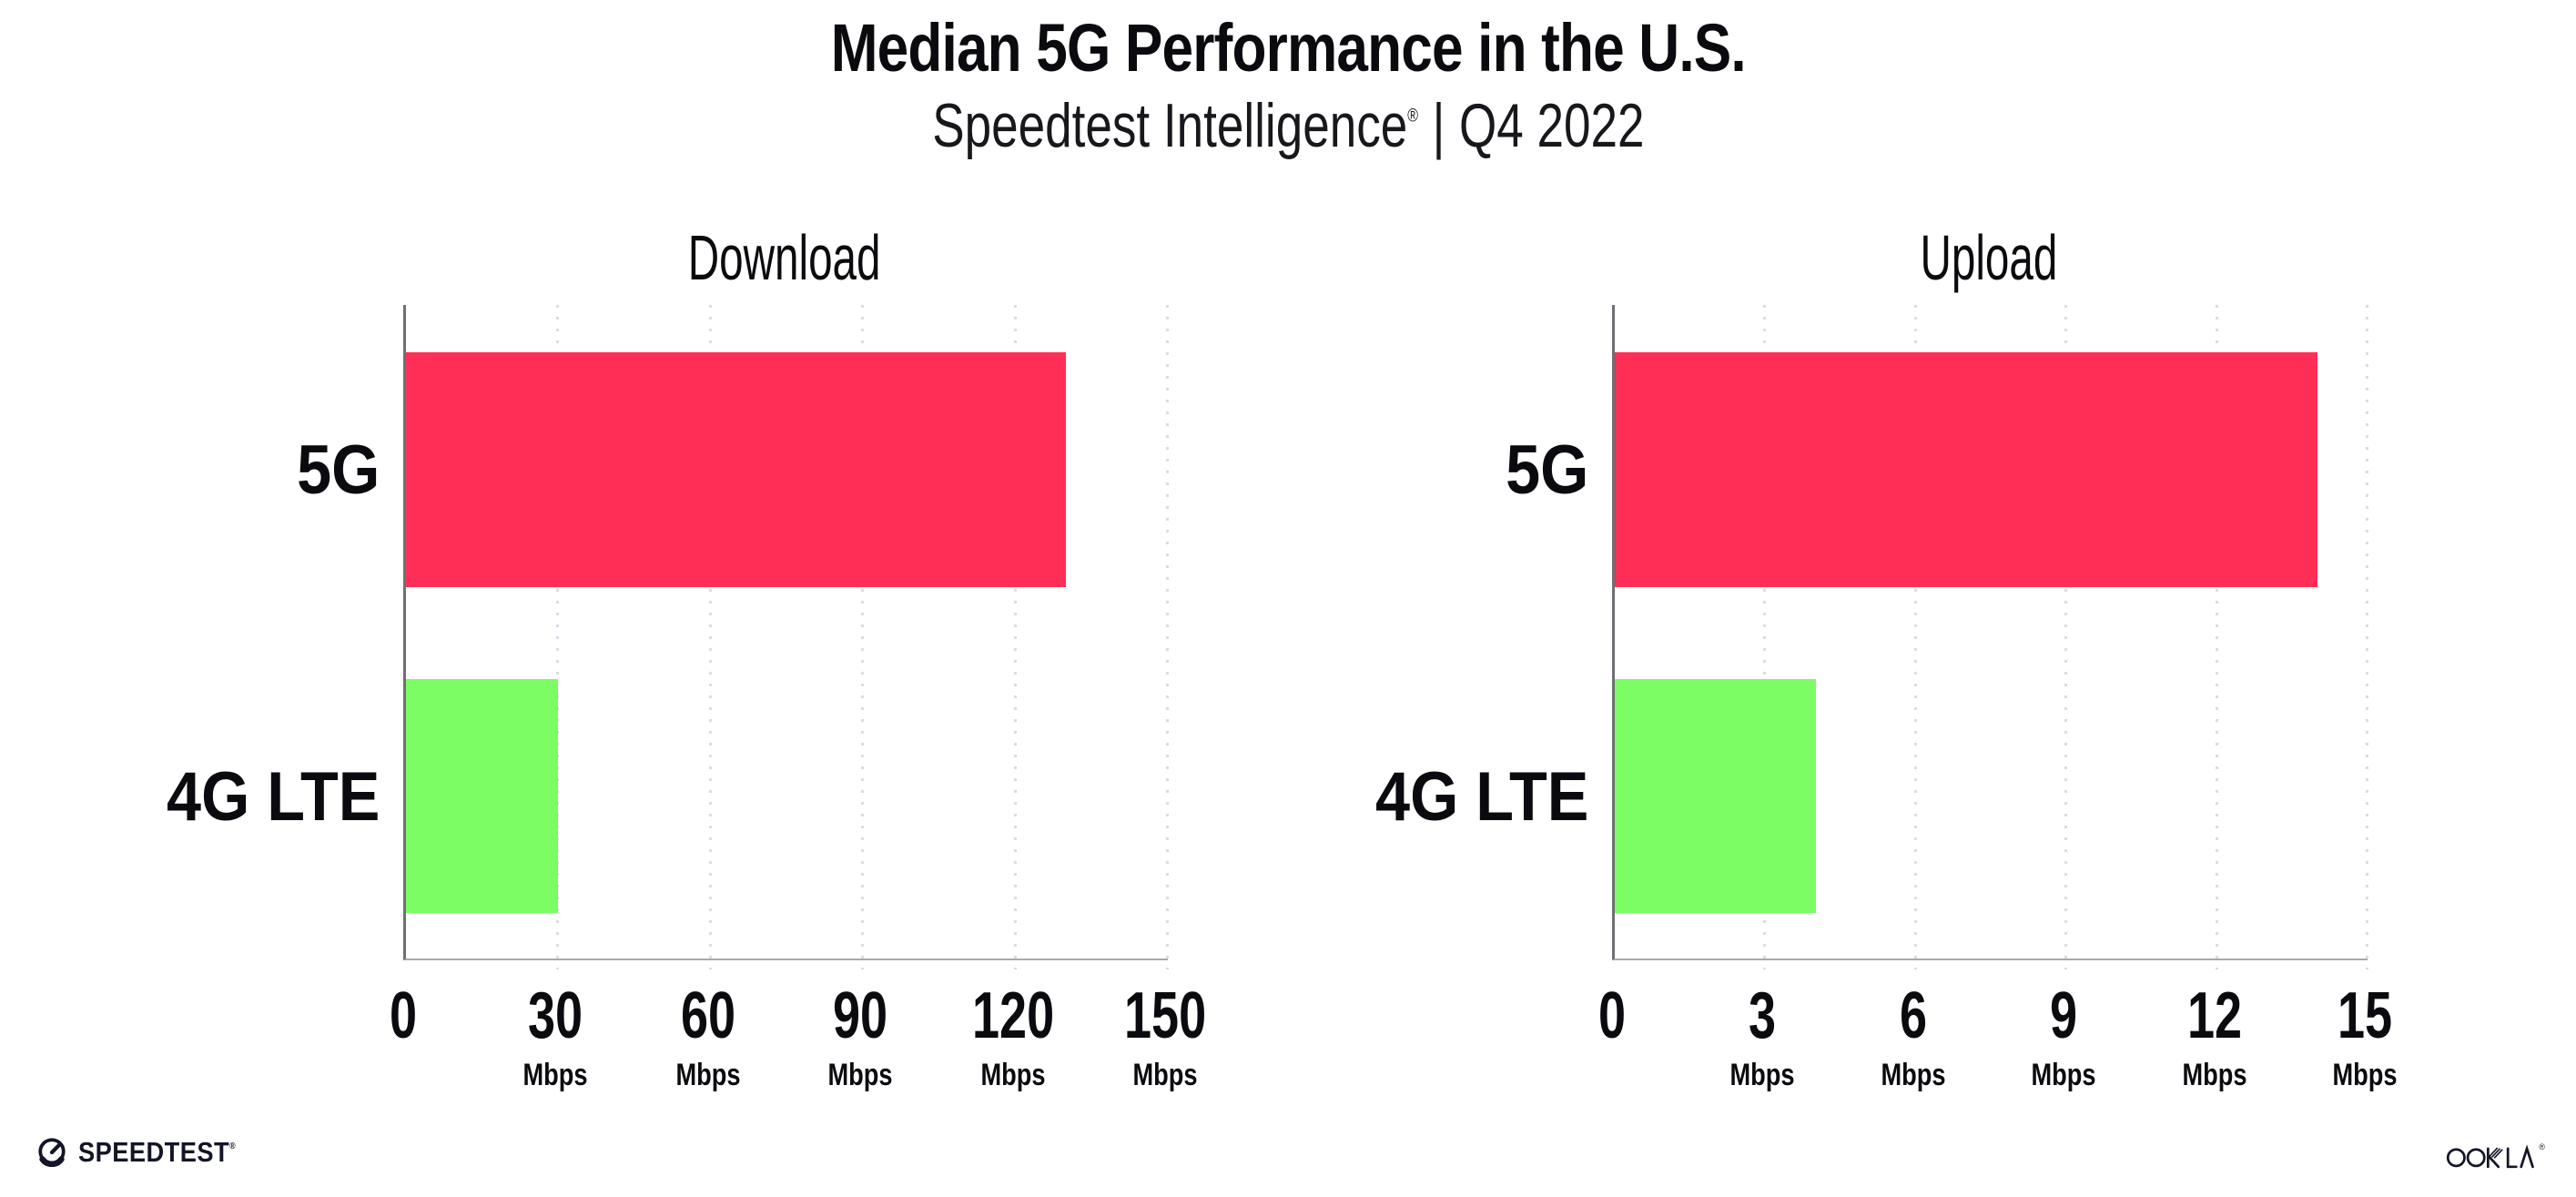 Image resolution: width=2576 pixels, height=1197 pixels. Describe the element at coordinates (1966, 470) in the screenshot. I see `upload-bar-5g` at that location.